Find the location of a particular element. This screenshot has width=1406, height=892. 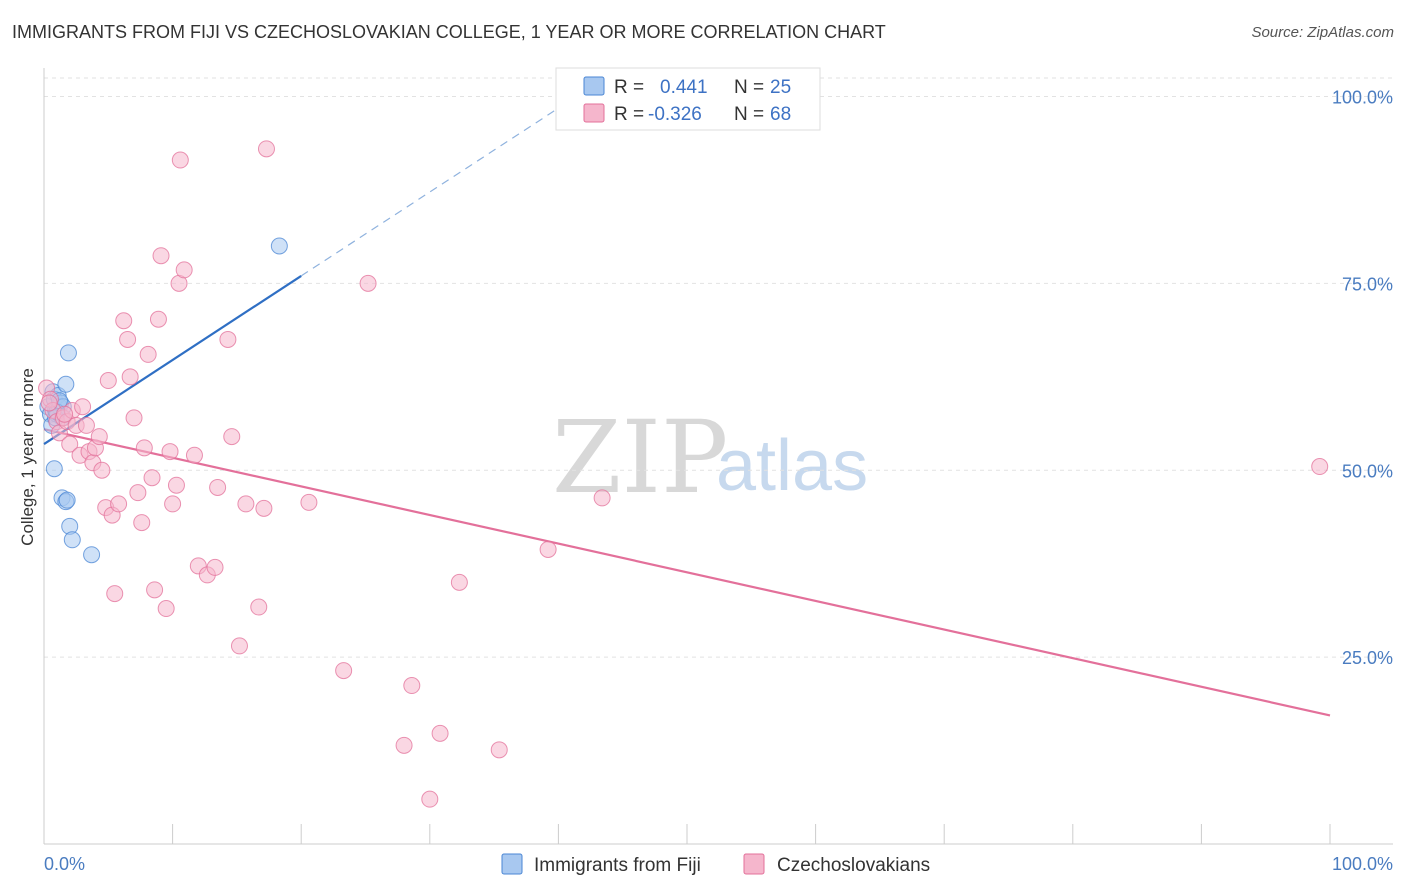

trend-line-fiji-extension is located at coordinates (433, 190).